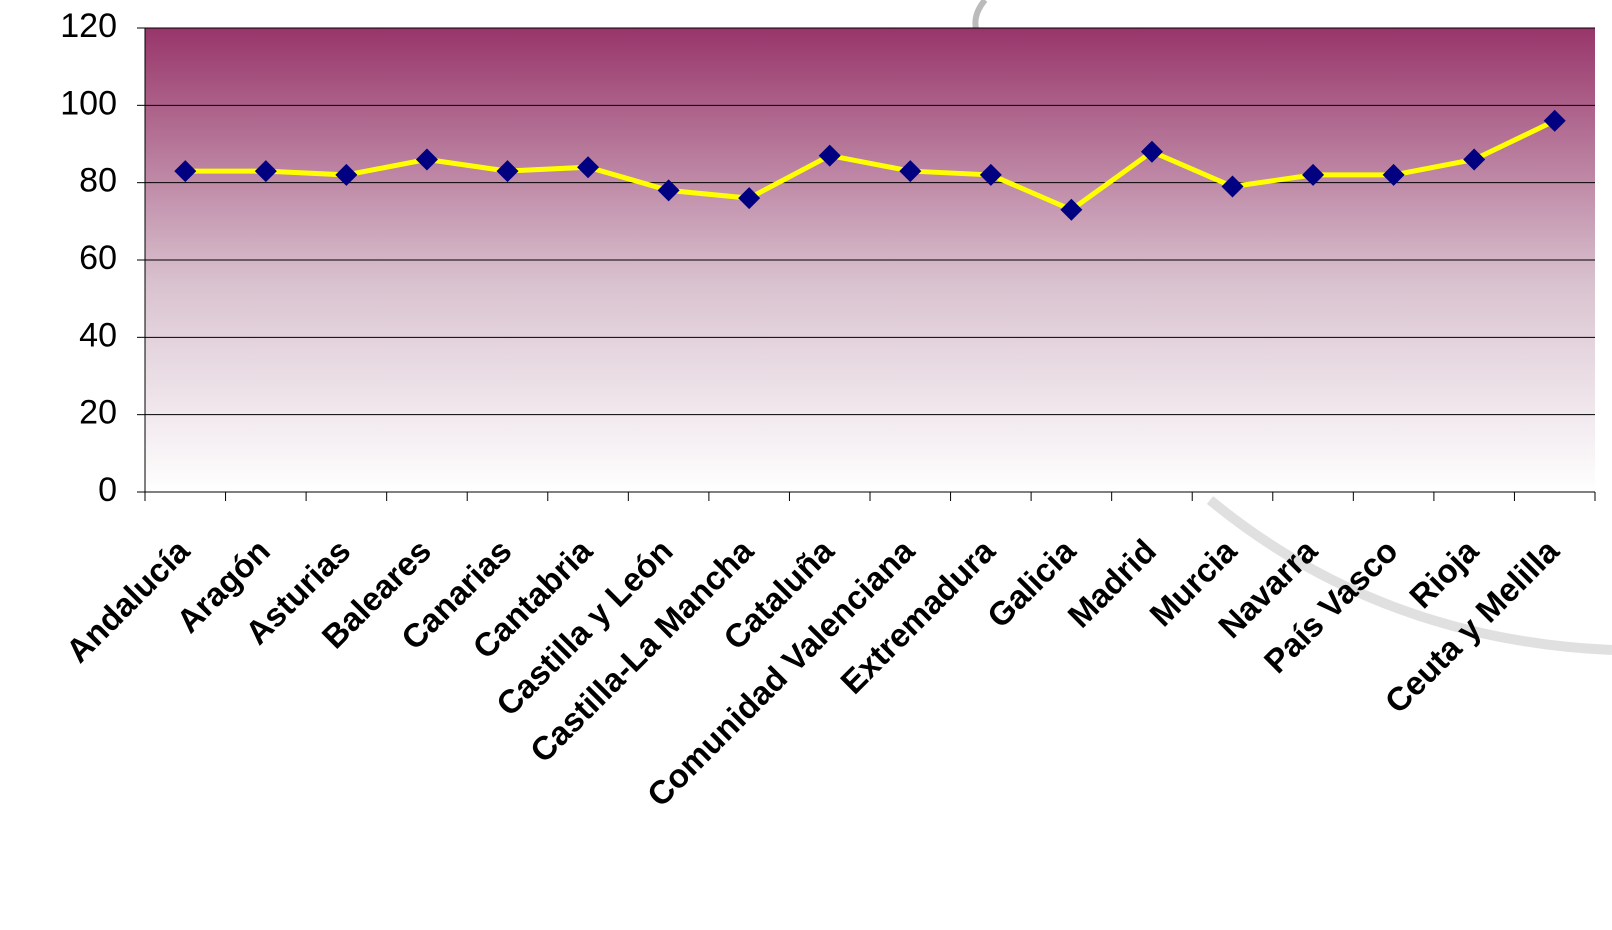 The width and height of the screenshot is (1612, 930). I want to click on x-tick-label: Madrid, so click(1111, 583).